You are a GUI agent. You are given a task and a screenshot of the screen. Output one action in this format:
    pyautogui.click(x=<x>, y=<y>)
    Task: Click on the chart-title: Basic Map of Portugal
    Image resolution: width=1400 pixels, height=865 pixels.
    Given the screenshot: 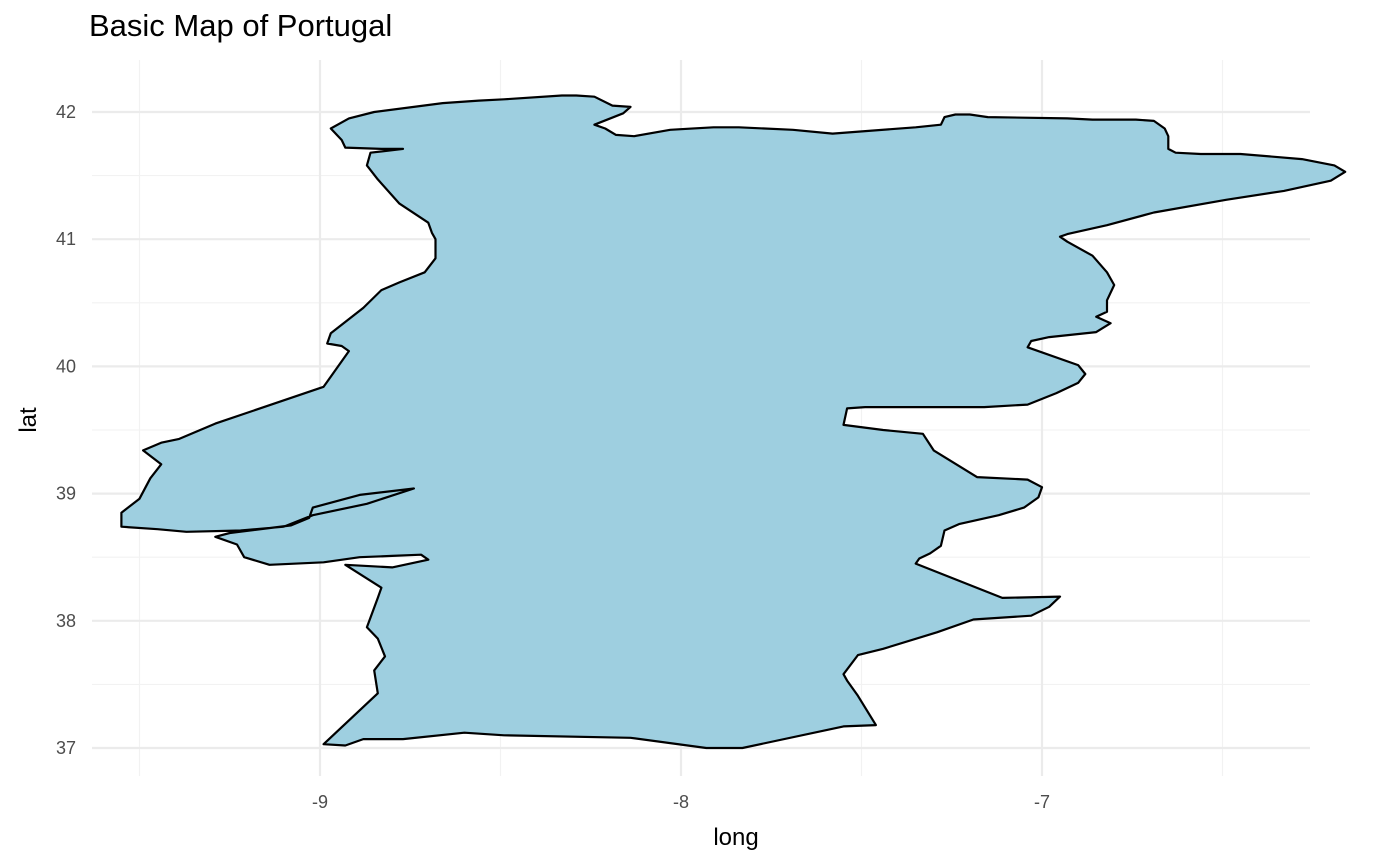 What is the action you would take?
    pyautogui.click(x=241, y=25)
    